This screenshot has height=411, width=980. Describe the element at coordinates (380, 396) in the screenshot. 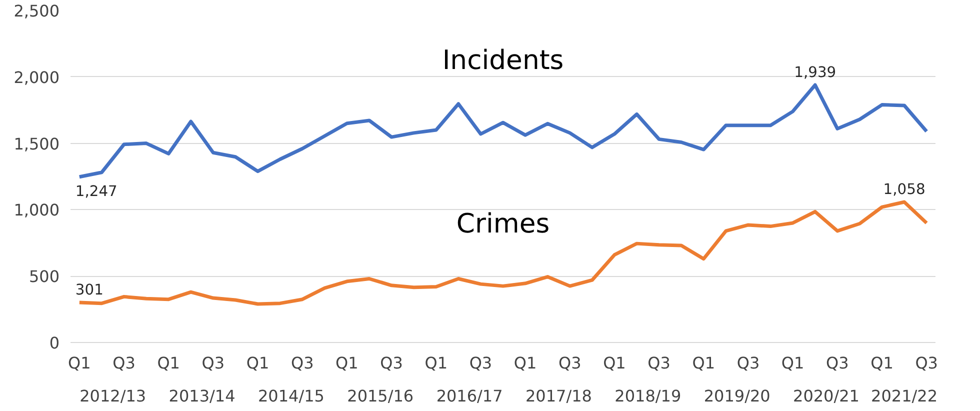

I see `text: 2015/16` at that location.